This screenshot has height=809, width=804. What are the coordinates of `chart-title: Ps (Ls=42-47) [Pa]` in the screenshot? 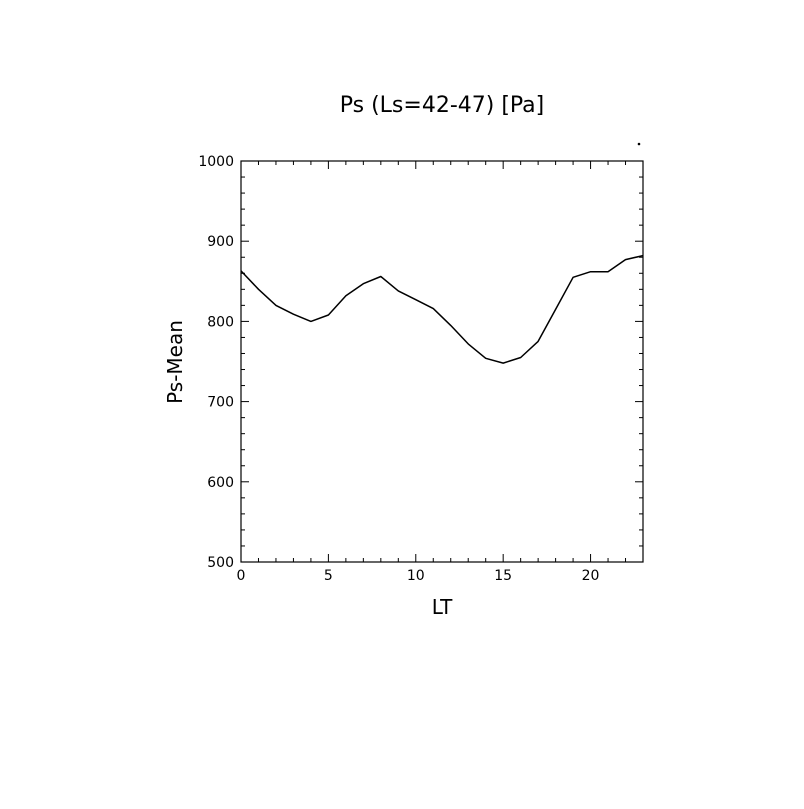 It's located at (442, 105).